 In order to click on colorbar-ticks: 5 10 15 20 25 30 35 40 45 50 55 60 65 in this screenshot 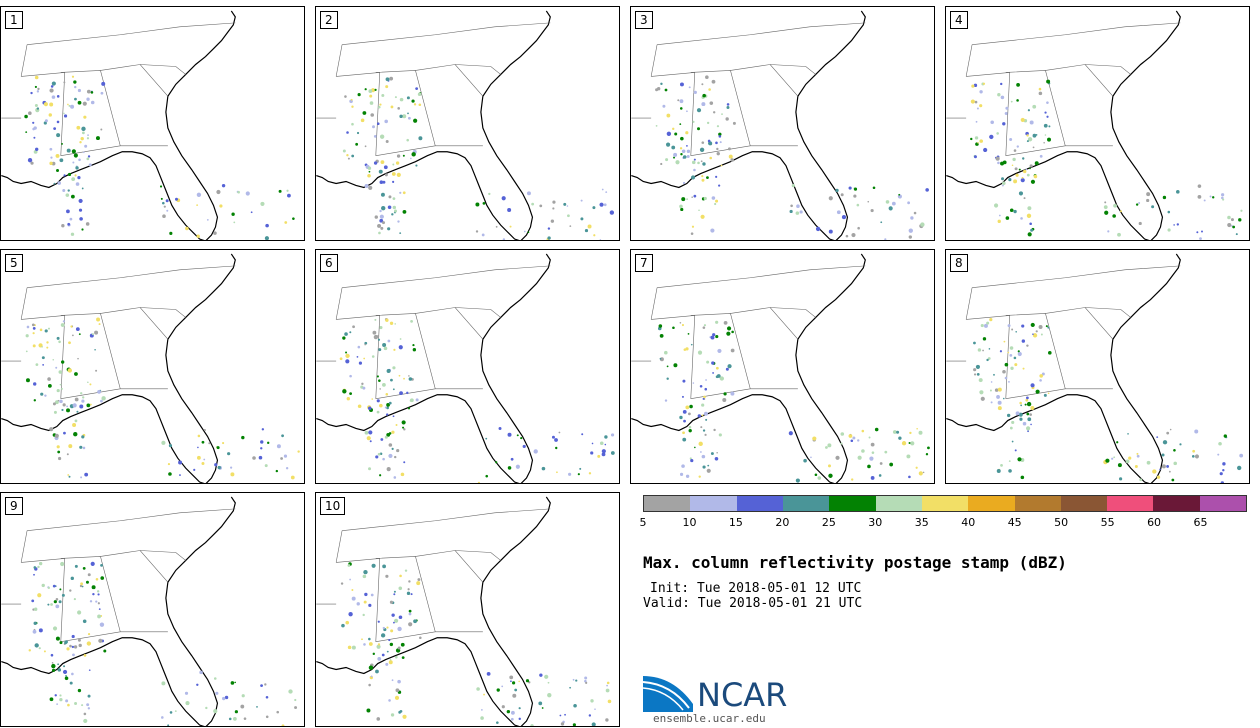, I will do `click(943, 523)`.